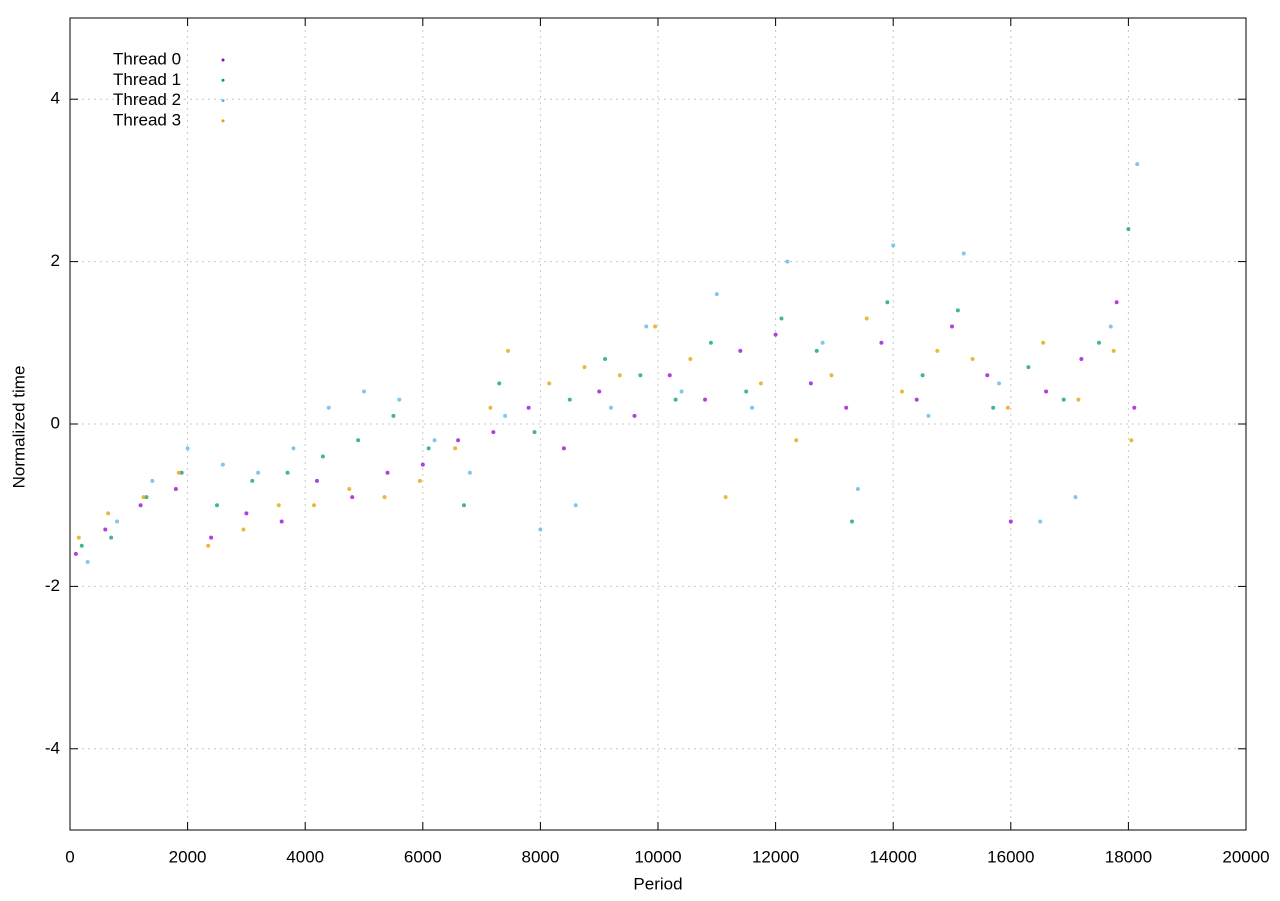 This screenshot has height=901, width=1280. I want to click on x-tick-label: 12000, so click(775, 856).